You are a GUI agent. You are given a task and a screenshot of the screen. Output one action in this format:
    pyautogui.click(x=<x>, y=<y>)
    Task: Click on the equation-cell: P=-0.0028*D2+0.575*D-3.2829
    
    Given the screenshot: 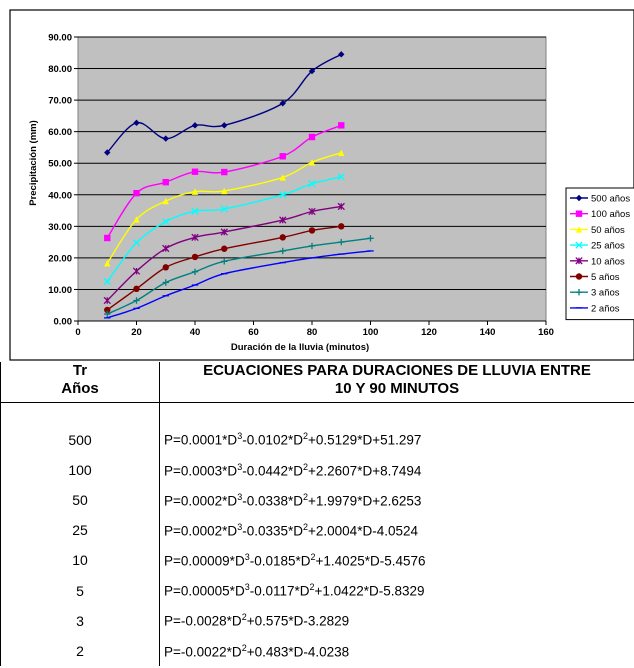 What is the action you would take?
    pyautogui.click(x=396, y=620)
    